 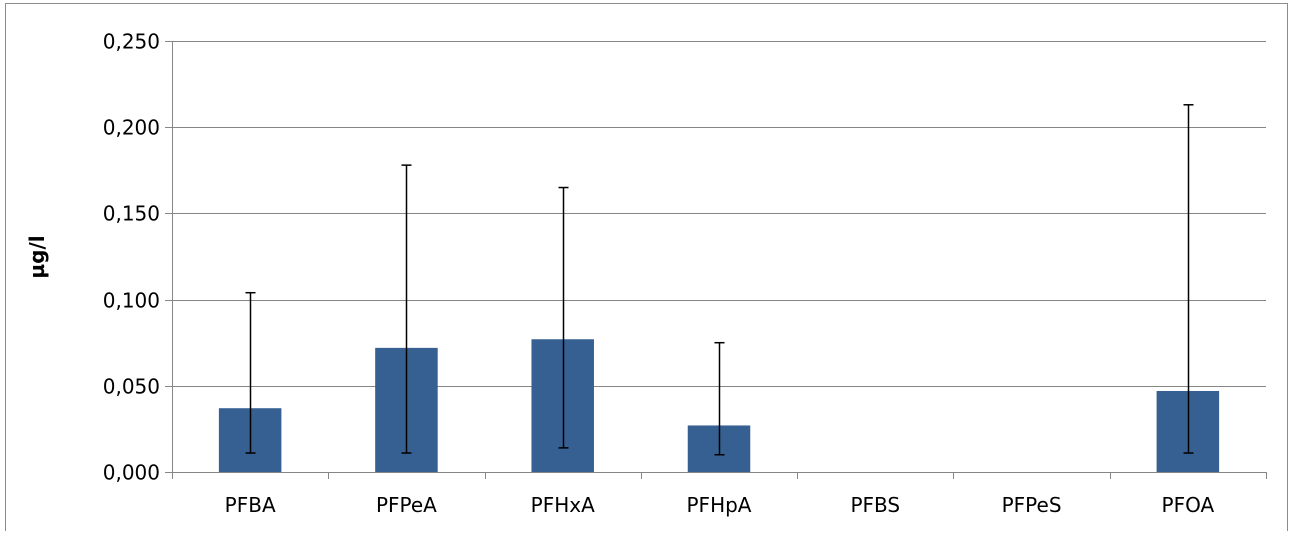 I want to click on x-tick-label: PFBS, so click(x=875, y=505).